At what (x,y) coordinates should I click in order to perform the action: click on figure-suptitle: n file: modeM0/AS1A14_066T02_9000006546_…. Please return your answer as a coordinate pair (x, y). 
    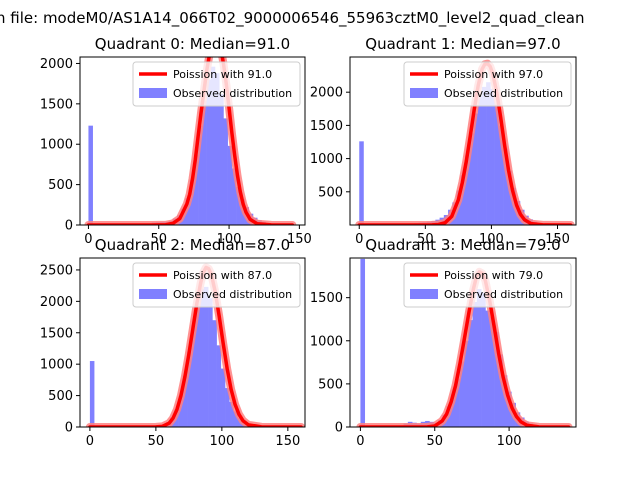
    Looking at the image, I should click on (292, 18).